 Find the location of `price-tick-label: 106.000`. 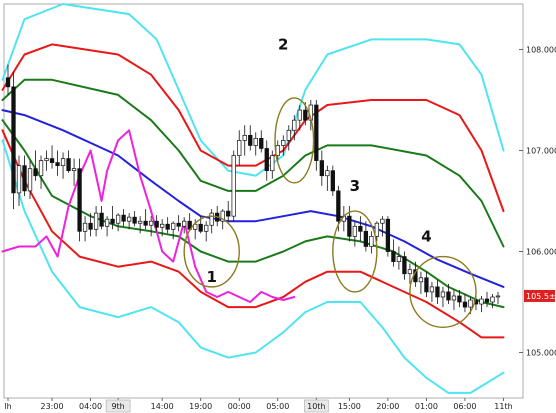

price-tick-label: 106.000 is located at coordinates (541, 252).